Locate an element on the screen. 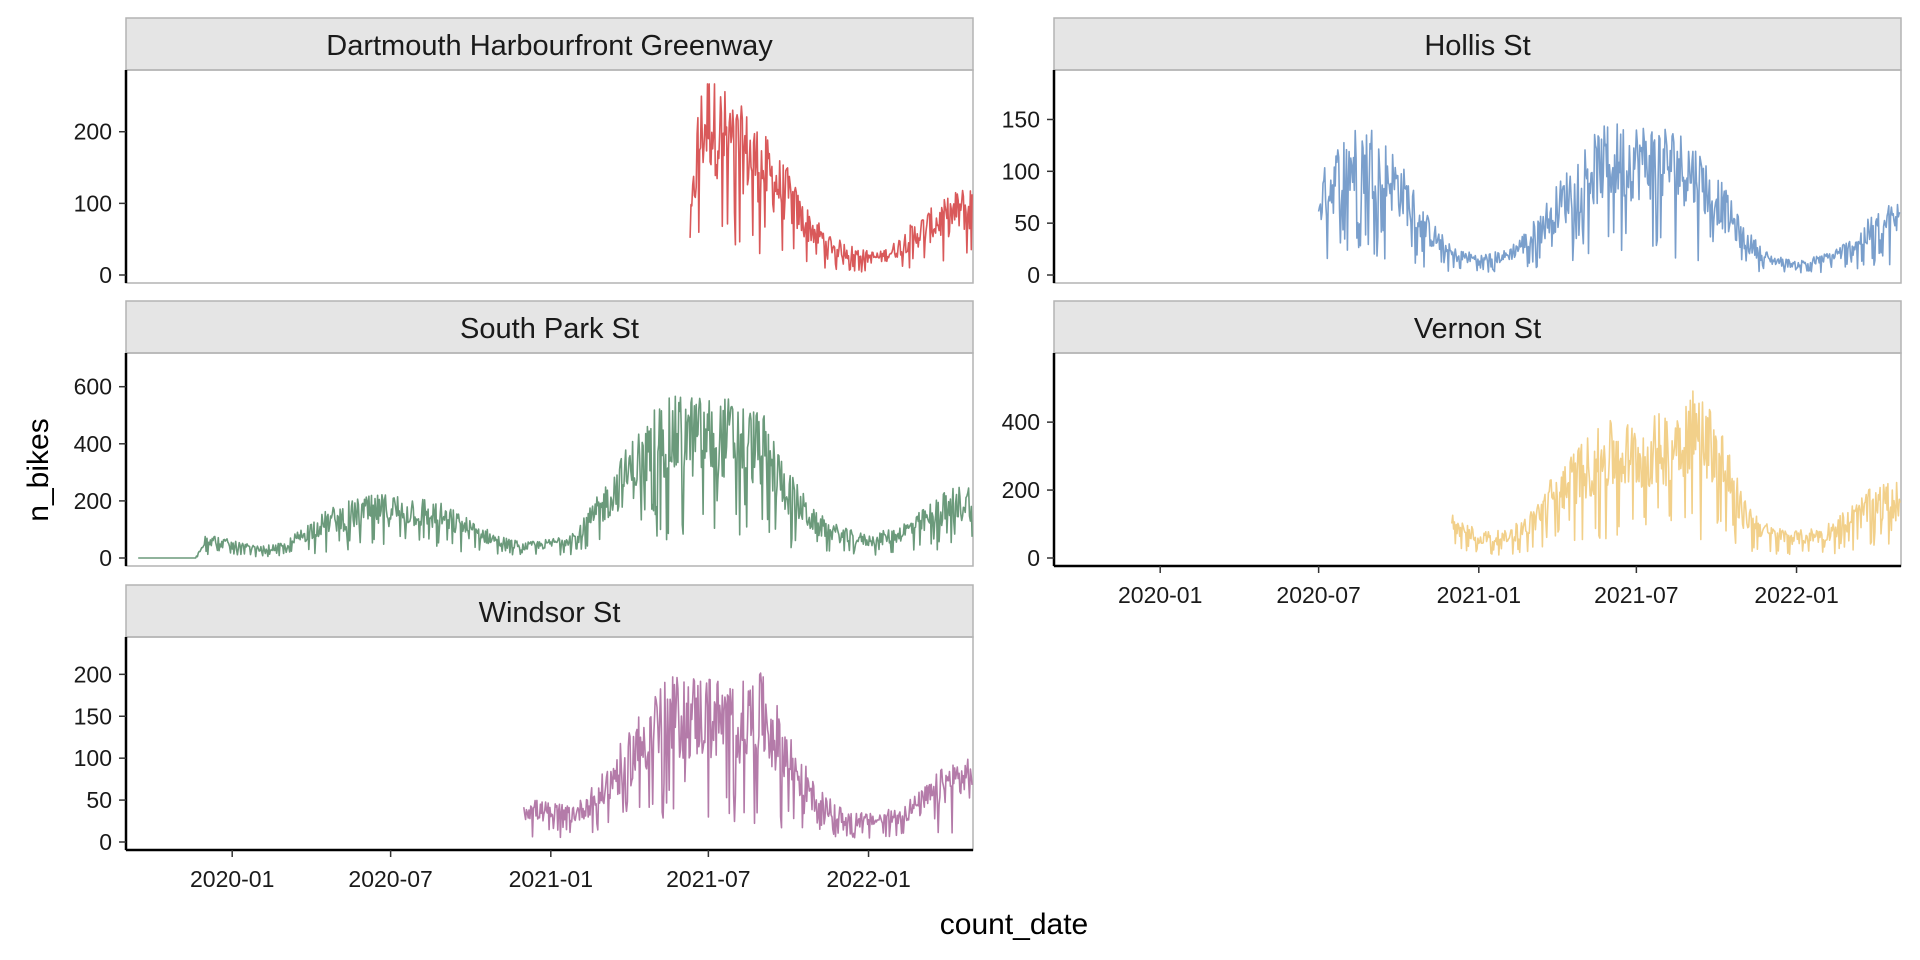  facet-panel-1: Hollis St 0 50 100 150 is located at coordinates (1452, 152).